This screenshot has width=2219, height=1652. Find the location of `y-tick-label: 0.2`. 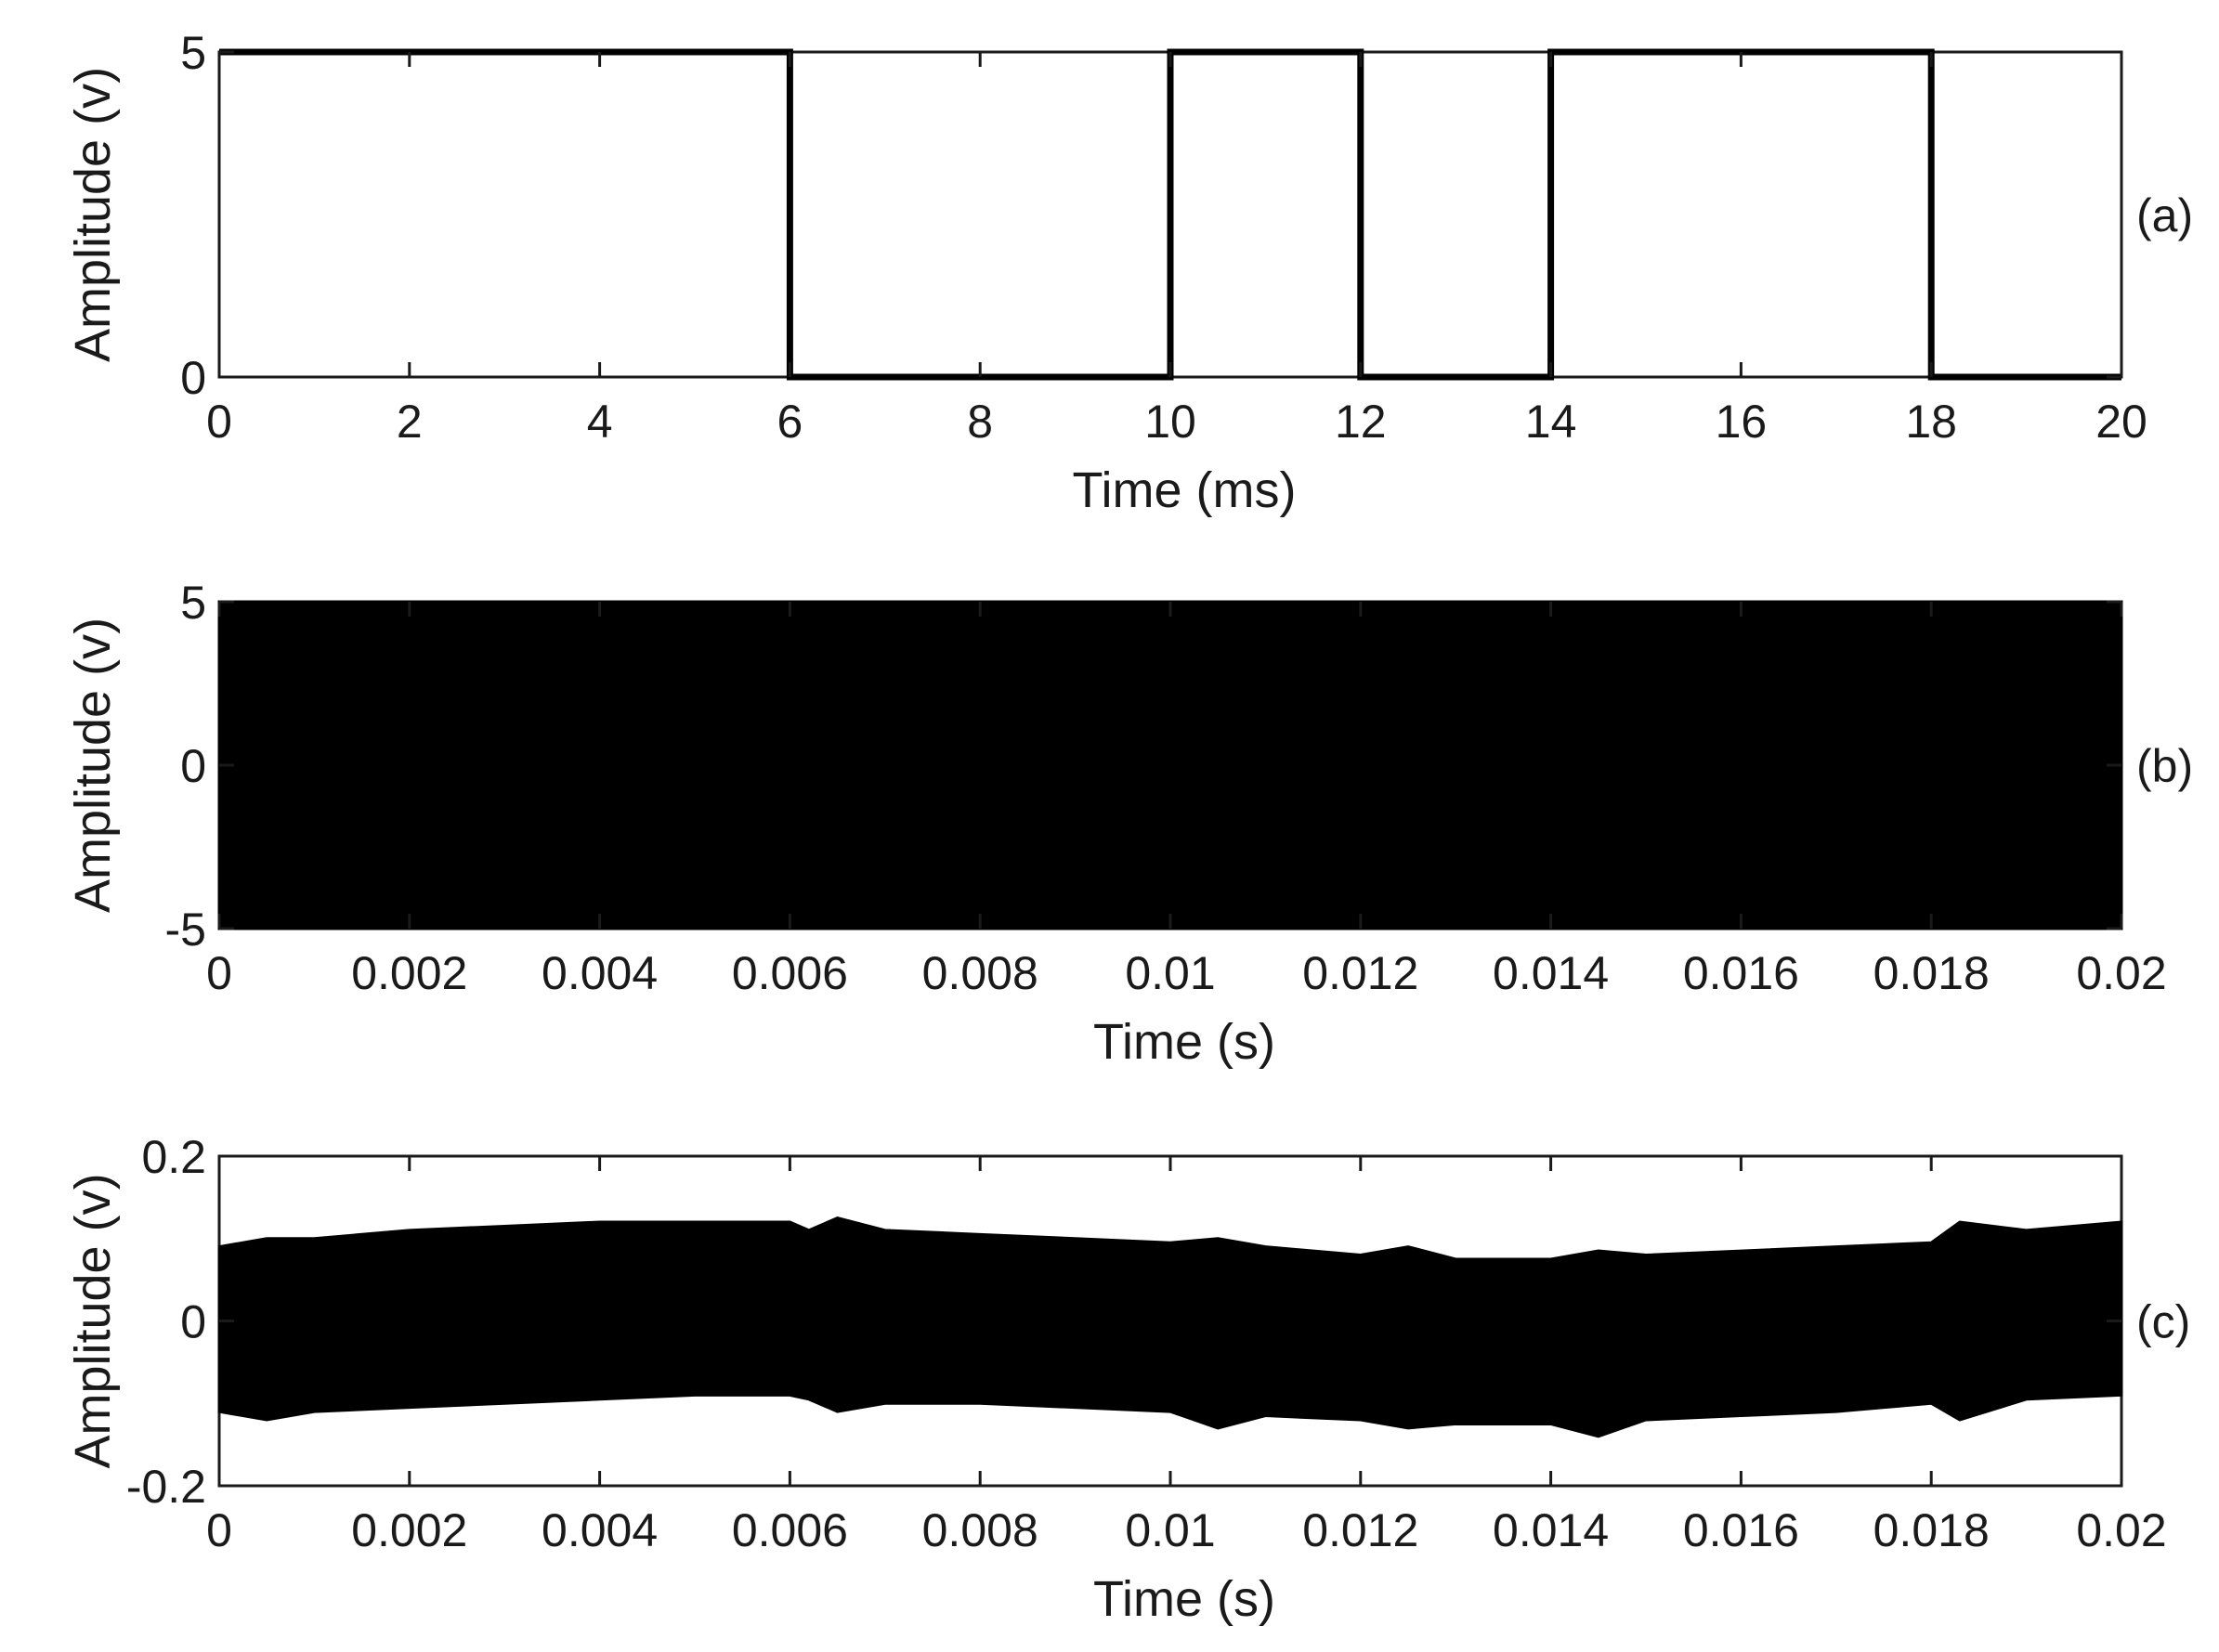

y-tick-label: 0.2 is located at coordinates (173, 1157).